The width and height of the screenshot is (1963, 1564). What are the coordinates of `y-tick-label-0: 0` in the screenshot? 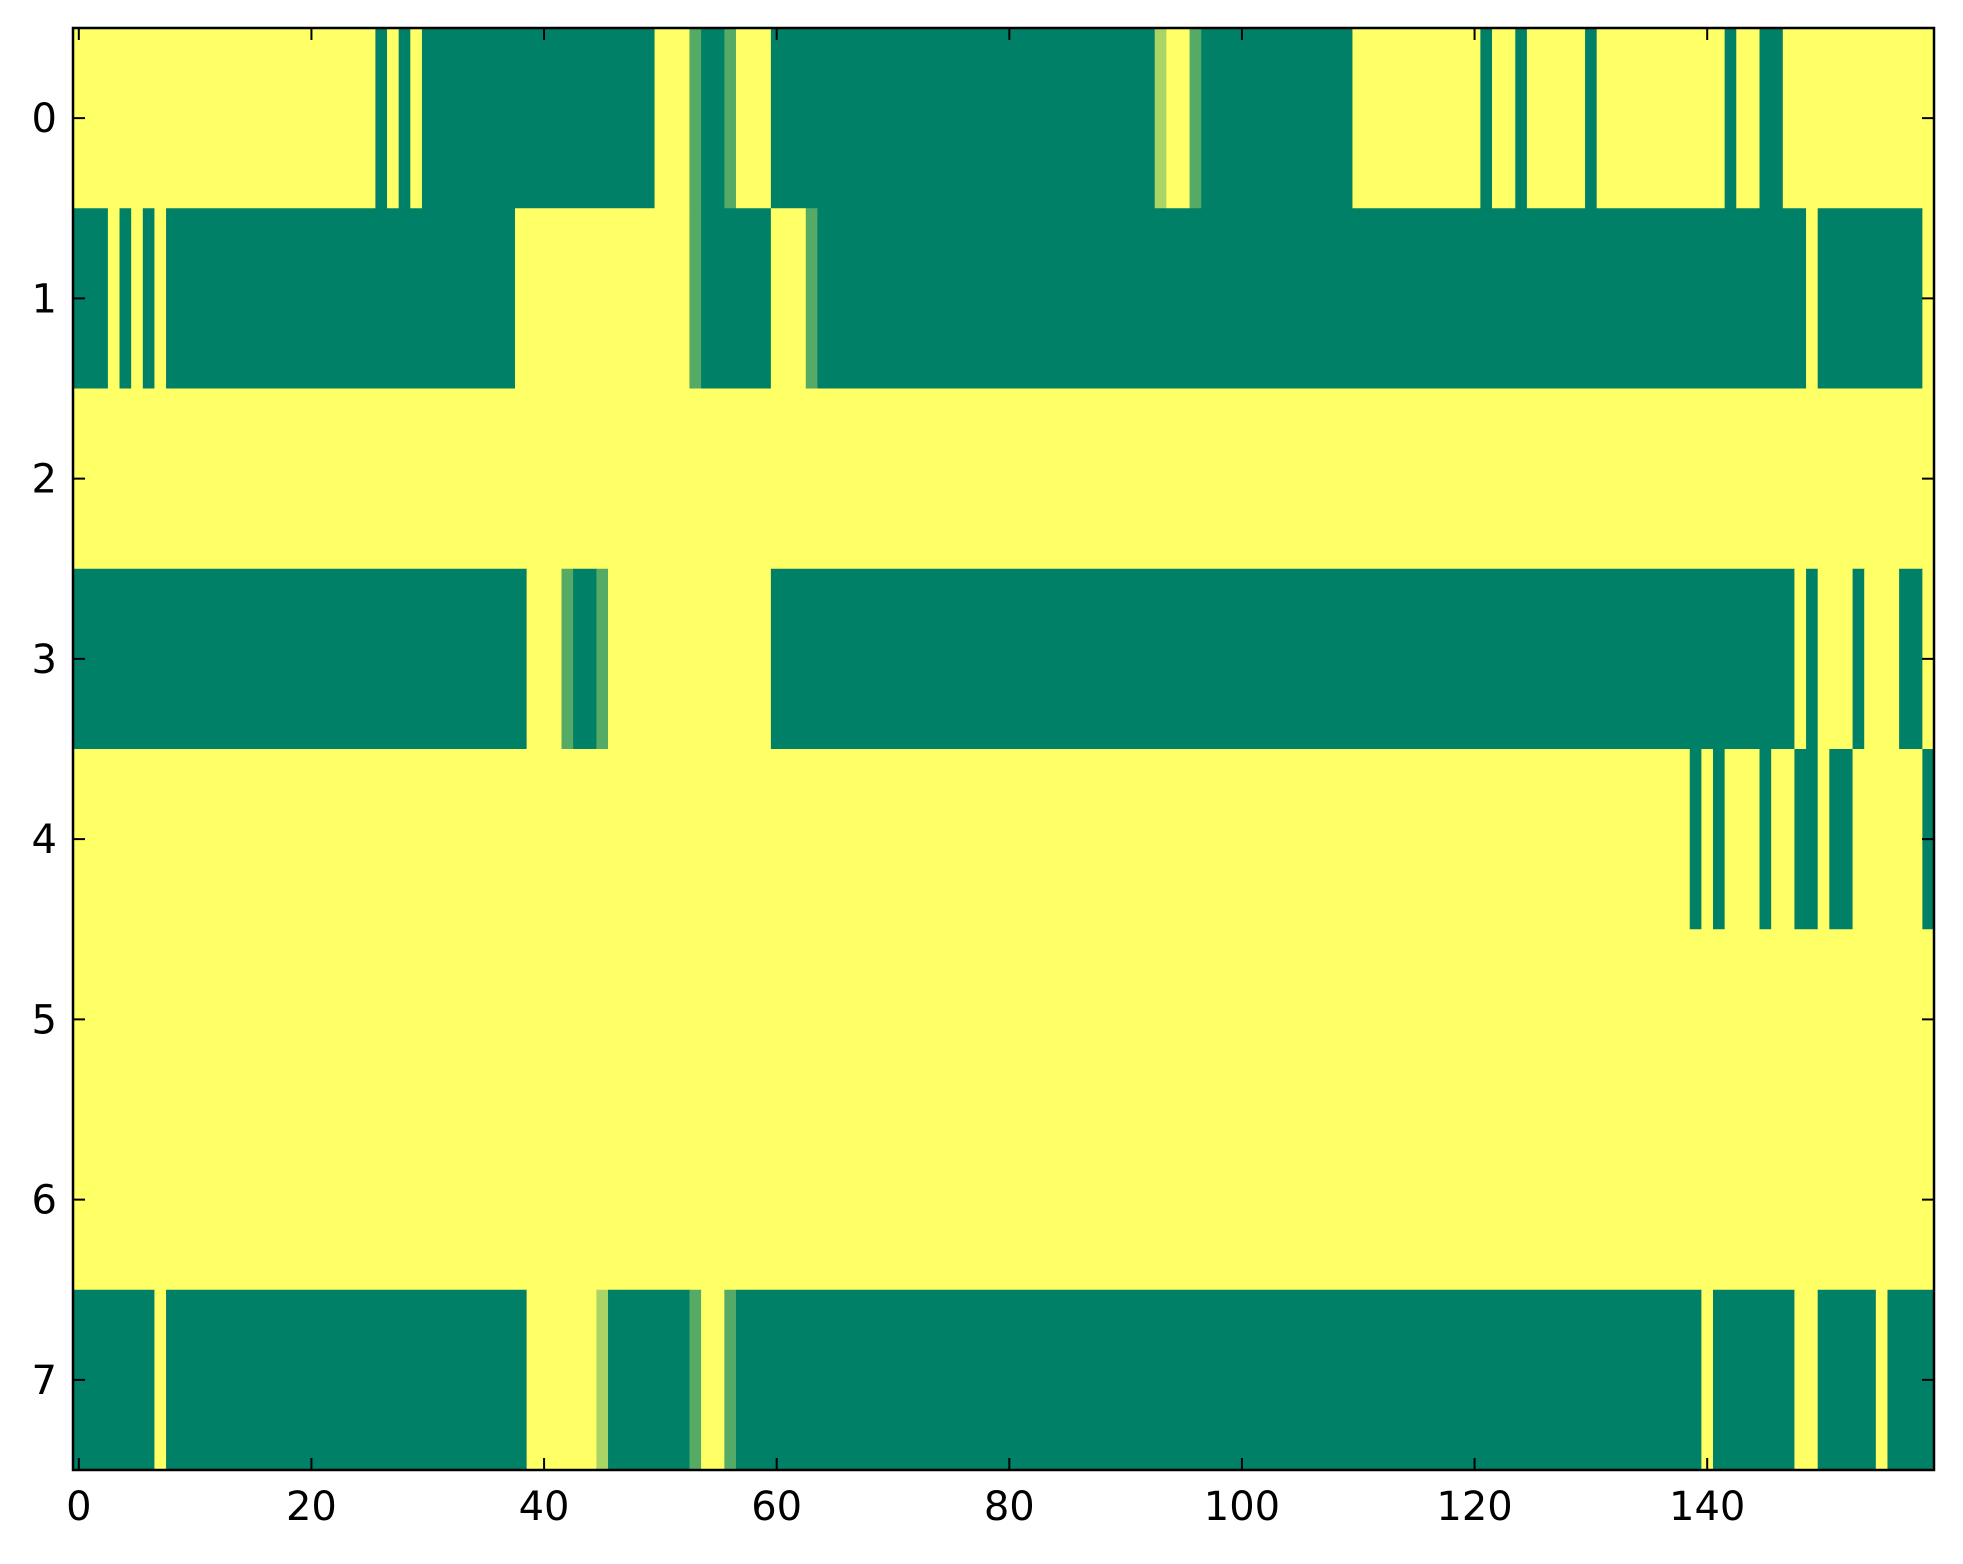 It's located at (44, 119).